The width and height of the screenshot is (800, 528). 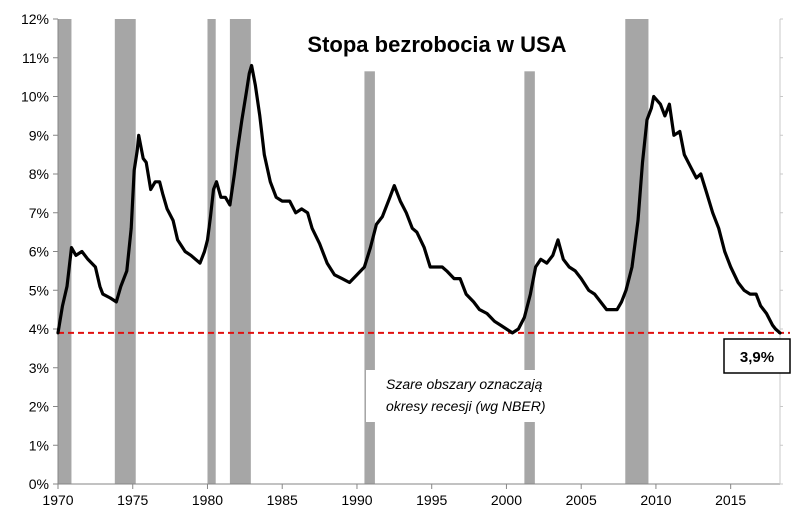 What do you see at coordinates (39, 290) in the screenshot?
I see `y-tick-label: 5%` at bounding box center [39, 290].